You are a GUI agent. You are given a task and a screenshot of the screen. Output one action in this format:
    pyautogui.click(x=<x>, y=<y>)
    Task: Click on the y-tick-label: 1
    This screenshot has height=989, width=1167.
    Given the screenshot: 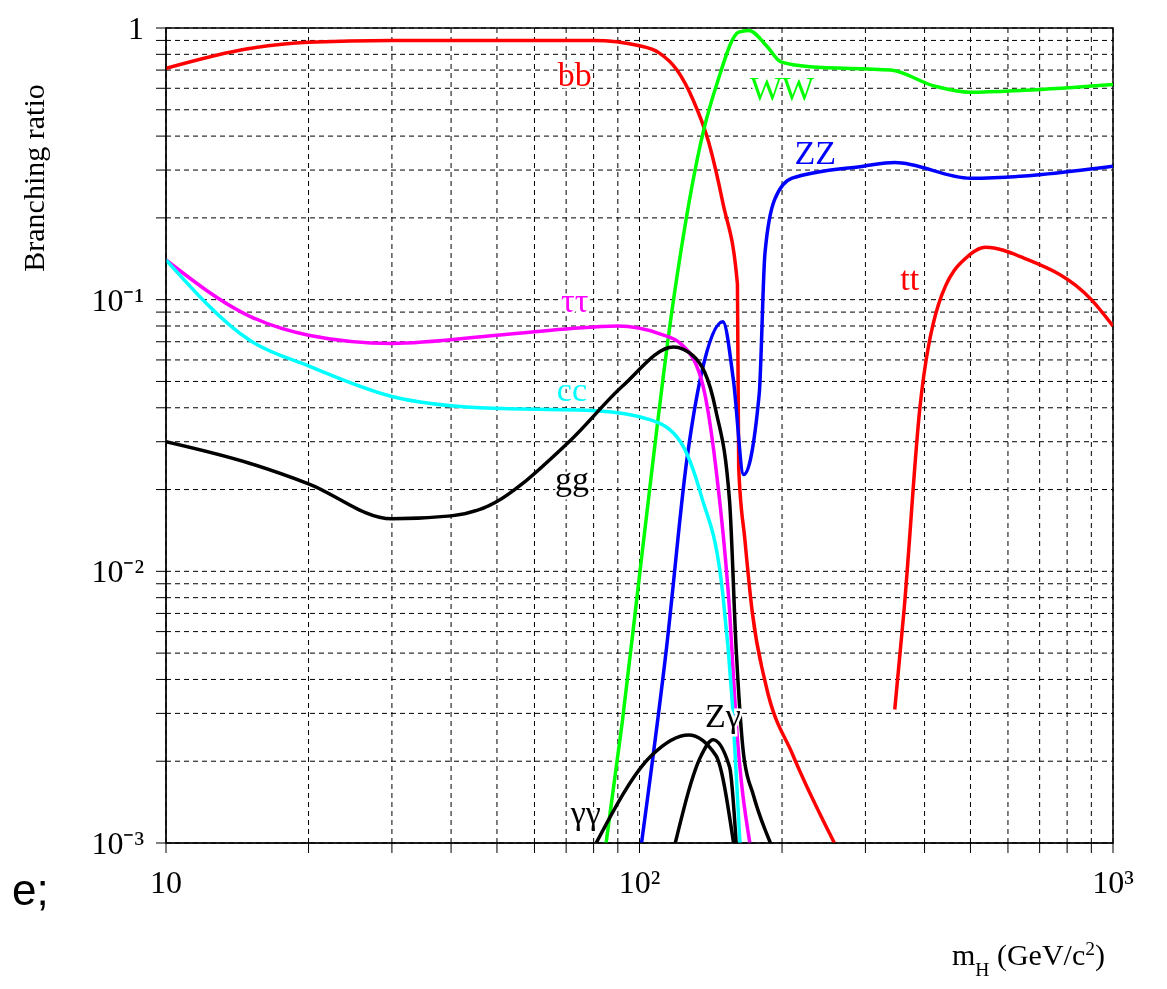 What is the action you would take?
    pyautogui.click(x=136, y=28)
    